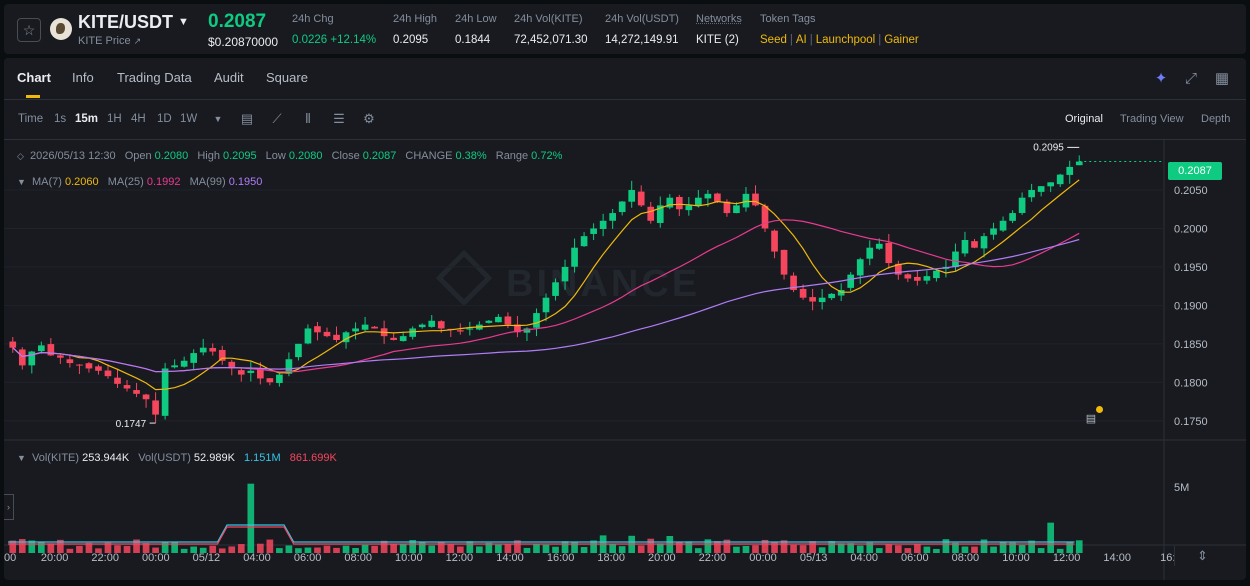  What do you see at coordinates (541, 535) in the screenshot?
I see `volume-ma2-line` at bounding box center [541, 535].